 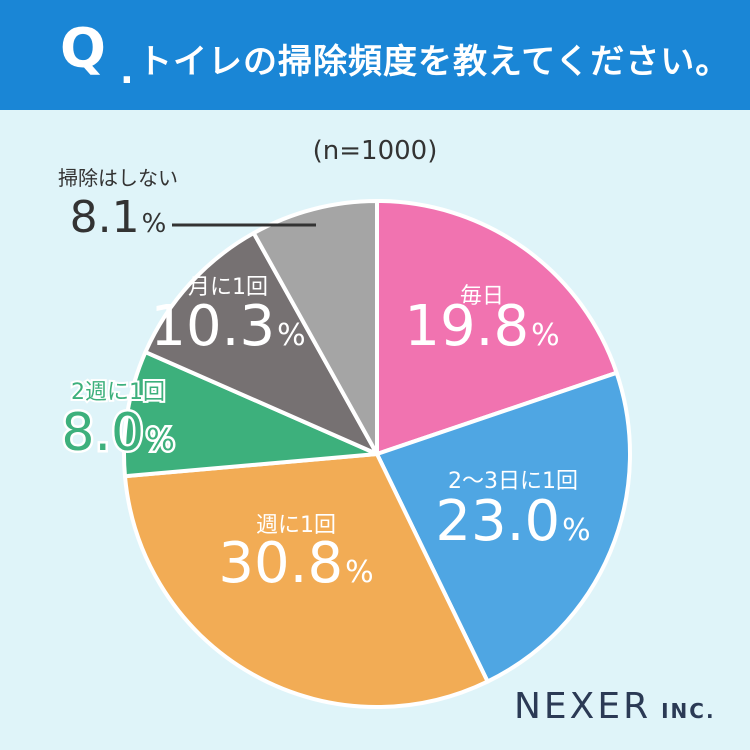 I want to click on slice-label: 2〜3日に1回, so click(x=513, y=481).